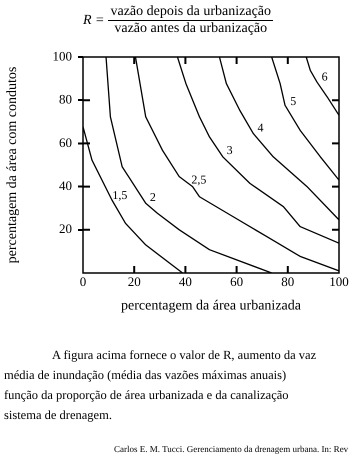  I want to click on y-tick-label: 100, so click(62, 56).